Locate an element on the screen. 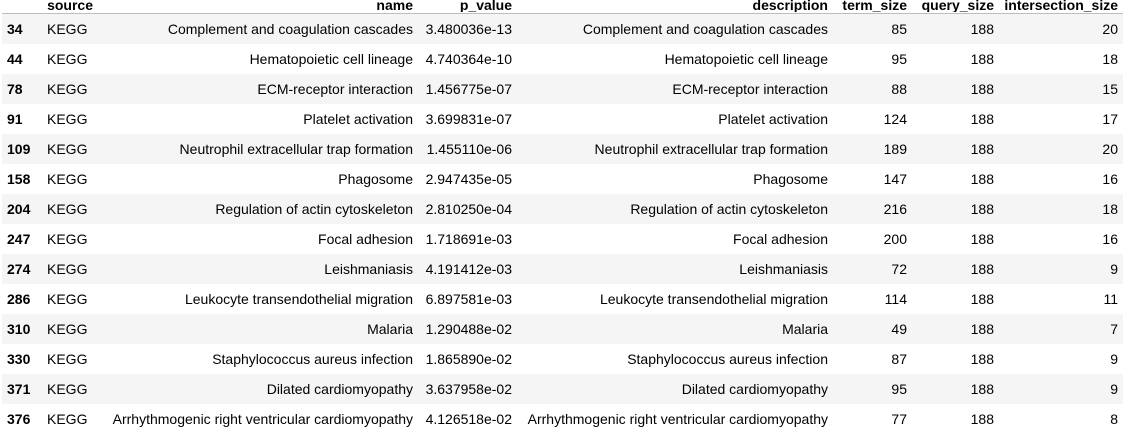  cell-p-value: 4.740364e-10 is located at coordinates (468, 58).